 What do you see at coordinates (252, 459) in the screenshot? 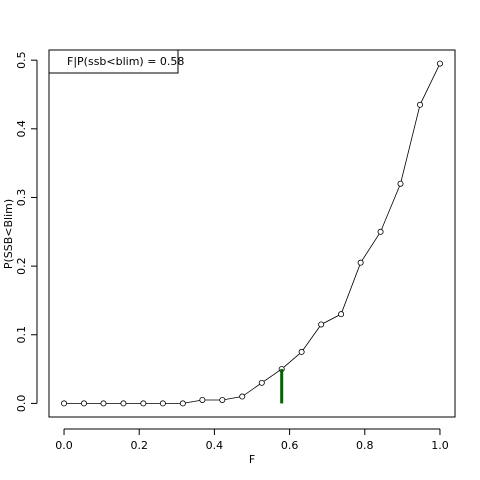
I see `x-axis-label: F` at bounding box center [252, 459].